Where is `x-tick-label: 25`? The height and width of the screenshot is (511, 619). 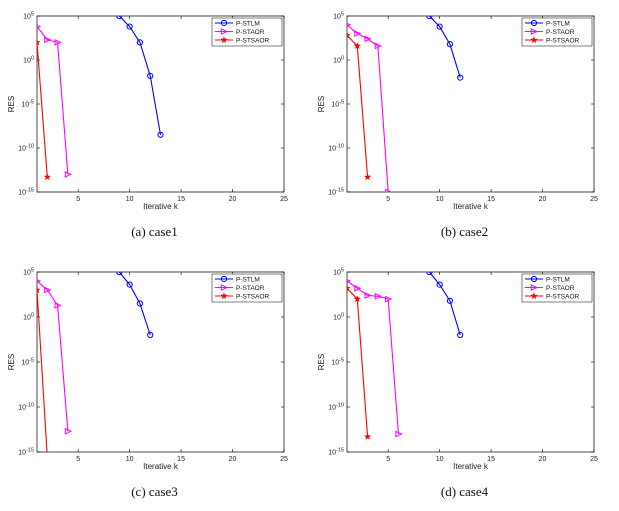
x-tick-label: 25 is located at coordinates (284, 459).